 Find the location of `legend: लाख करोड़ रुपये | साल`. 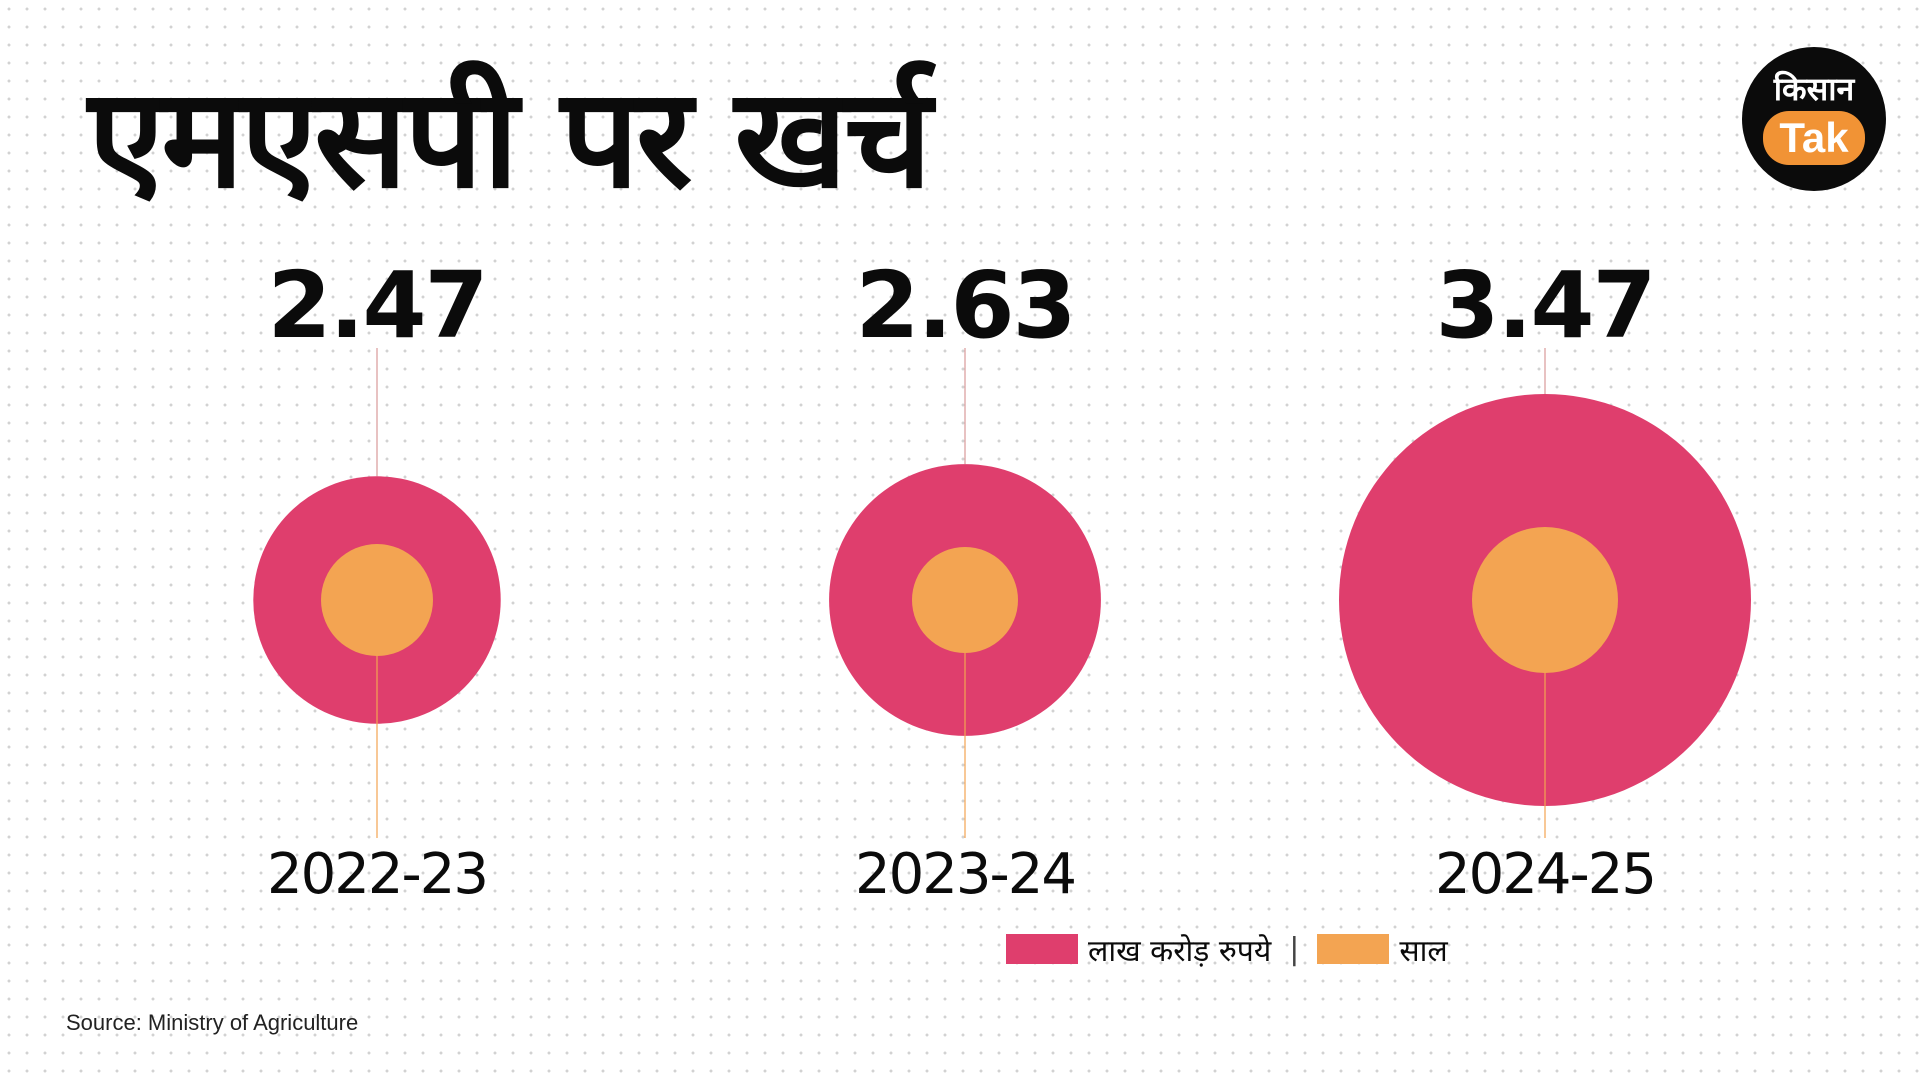

legend: लाख करोड़ रुपये | साल is located at coordinates (1227, 949).